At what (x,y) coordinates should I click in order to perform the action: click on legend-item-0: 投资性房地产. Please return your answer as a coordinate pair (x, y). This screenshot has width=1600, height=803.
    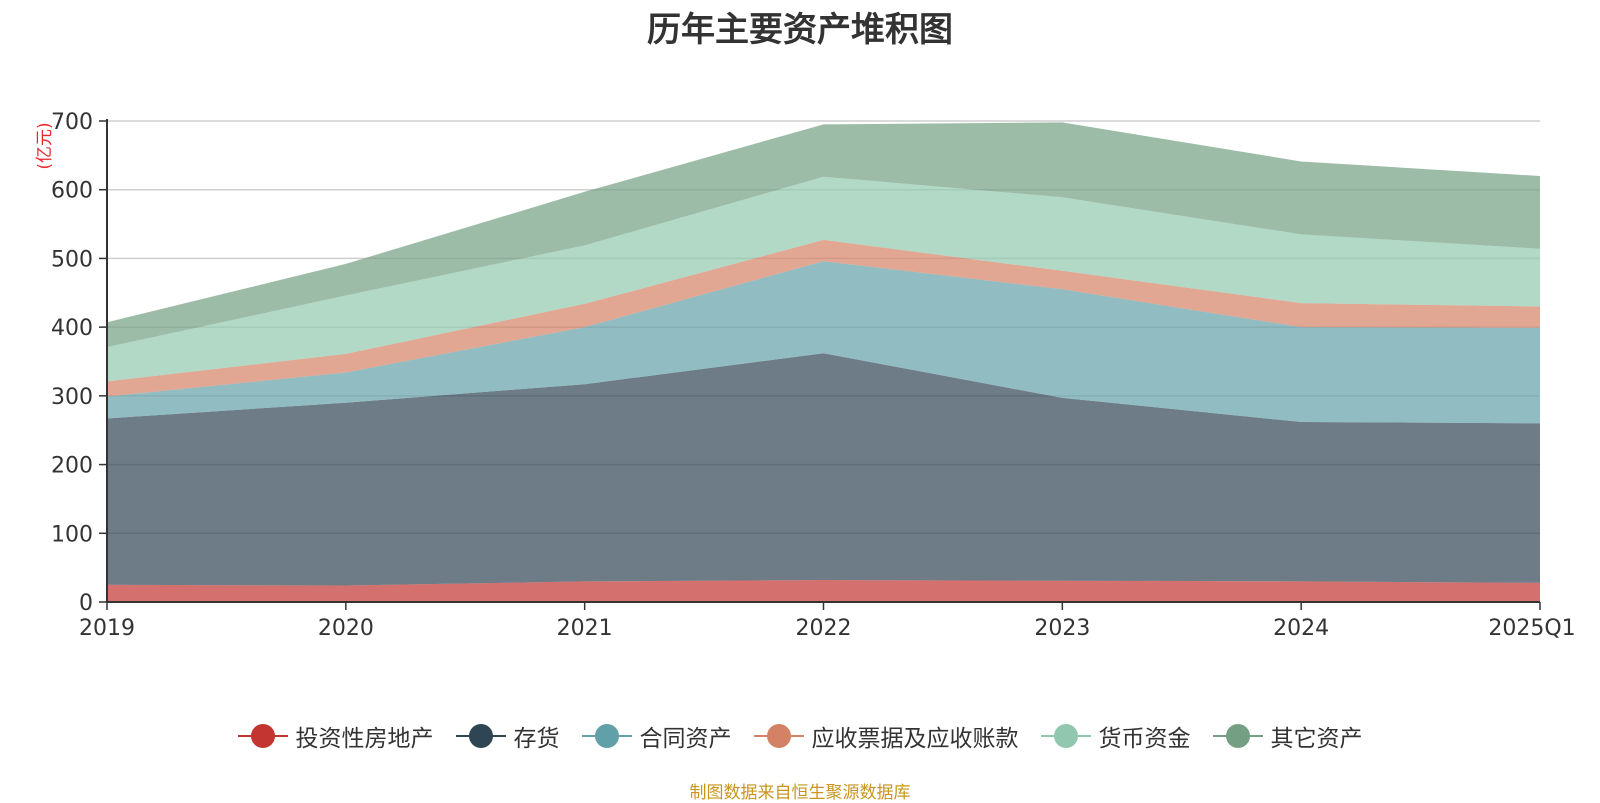
    Looking at the image, I should click on (335, 736).